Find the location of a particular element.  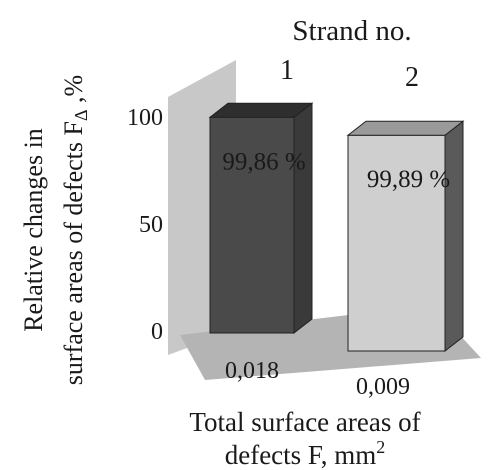

series-label: 2 is located at coordinates (412, 77).